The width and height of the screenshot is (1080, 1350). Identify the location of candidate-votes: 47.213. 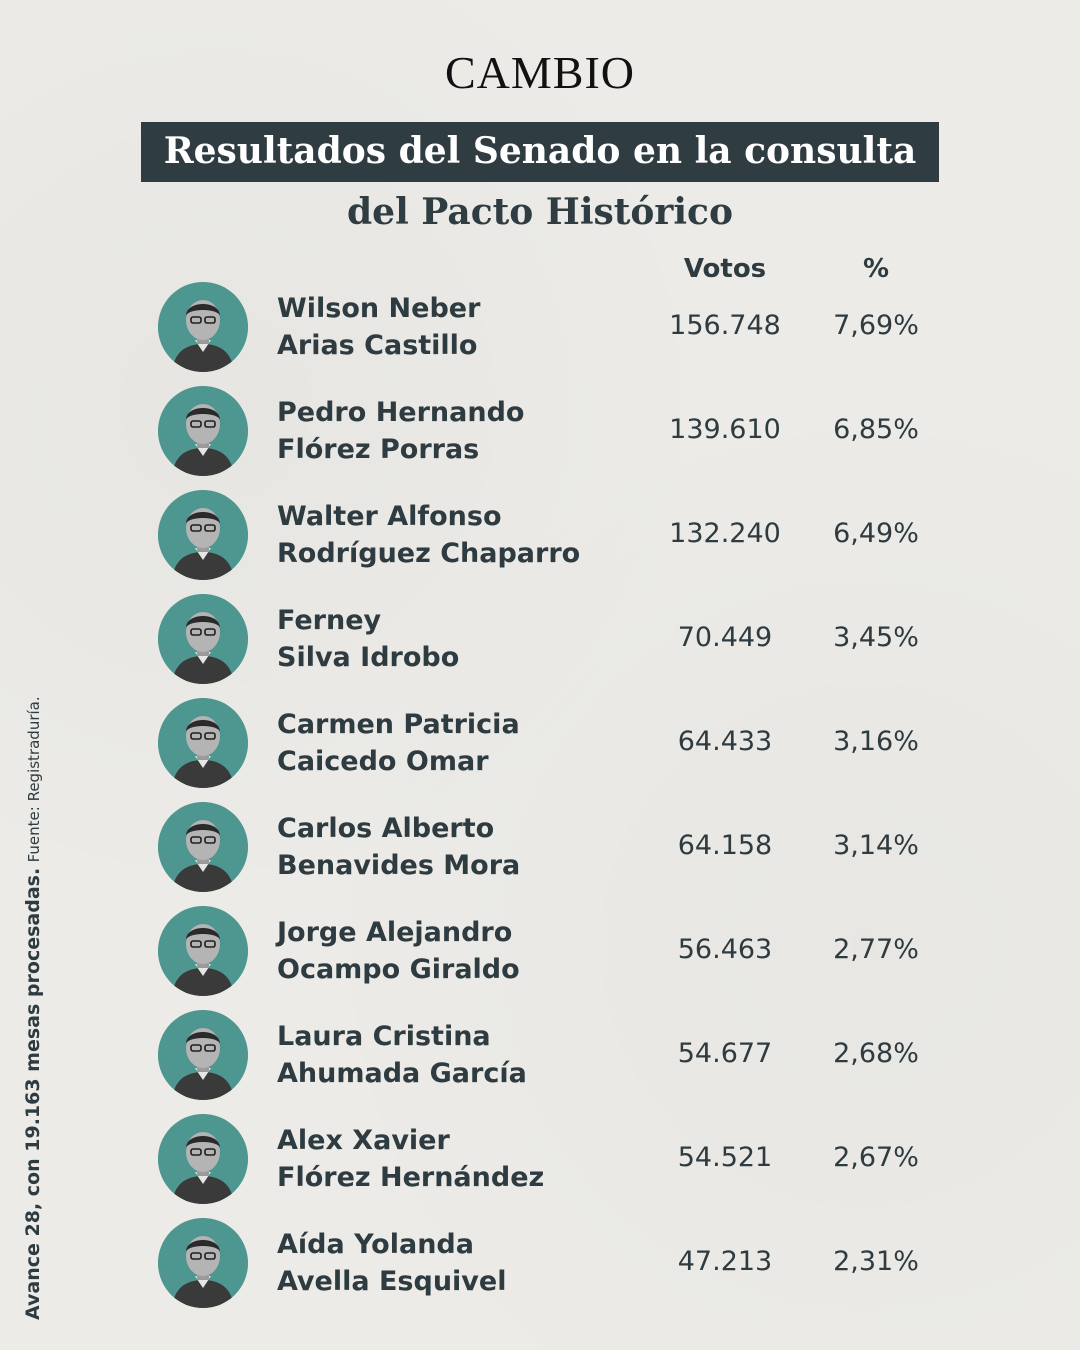
(725, 1261).